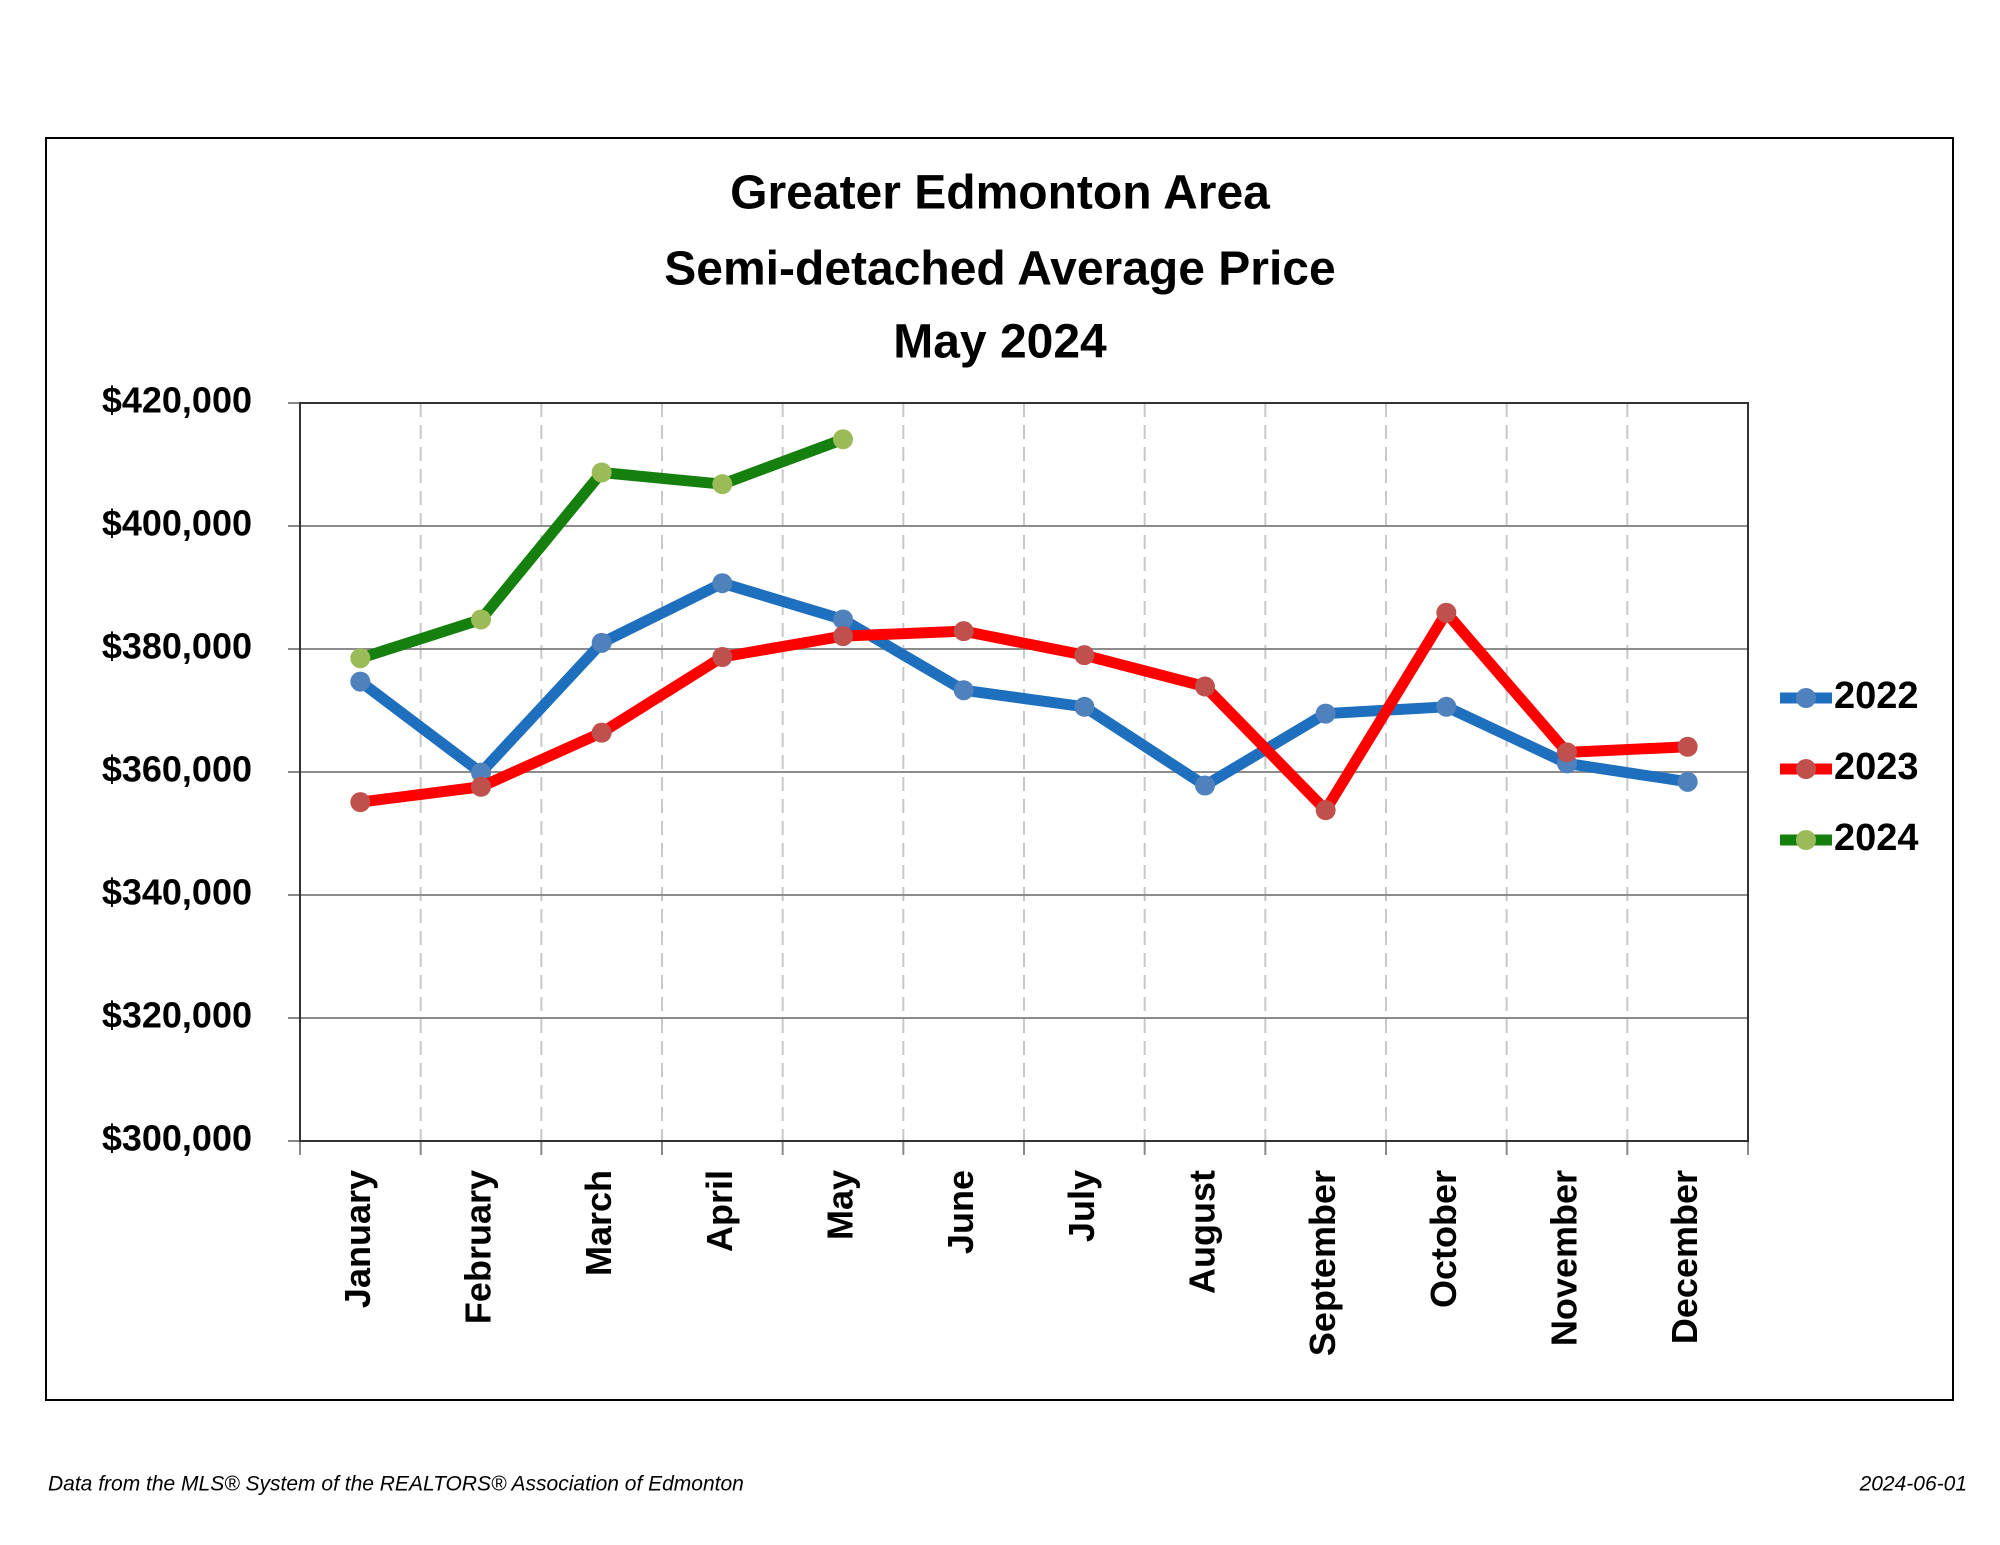 The width and height of the screenshot is (2000, 1545). Describe the element at coordinates (1876, 838) in the screenshot. I see `legend-label: 2024` at that location.